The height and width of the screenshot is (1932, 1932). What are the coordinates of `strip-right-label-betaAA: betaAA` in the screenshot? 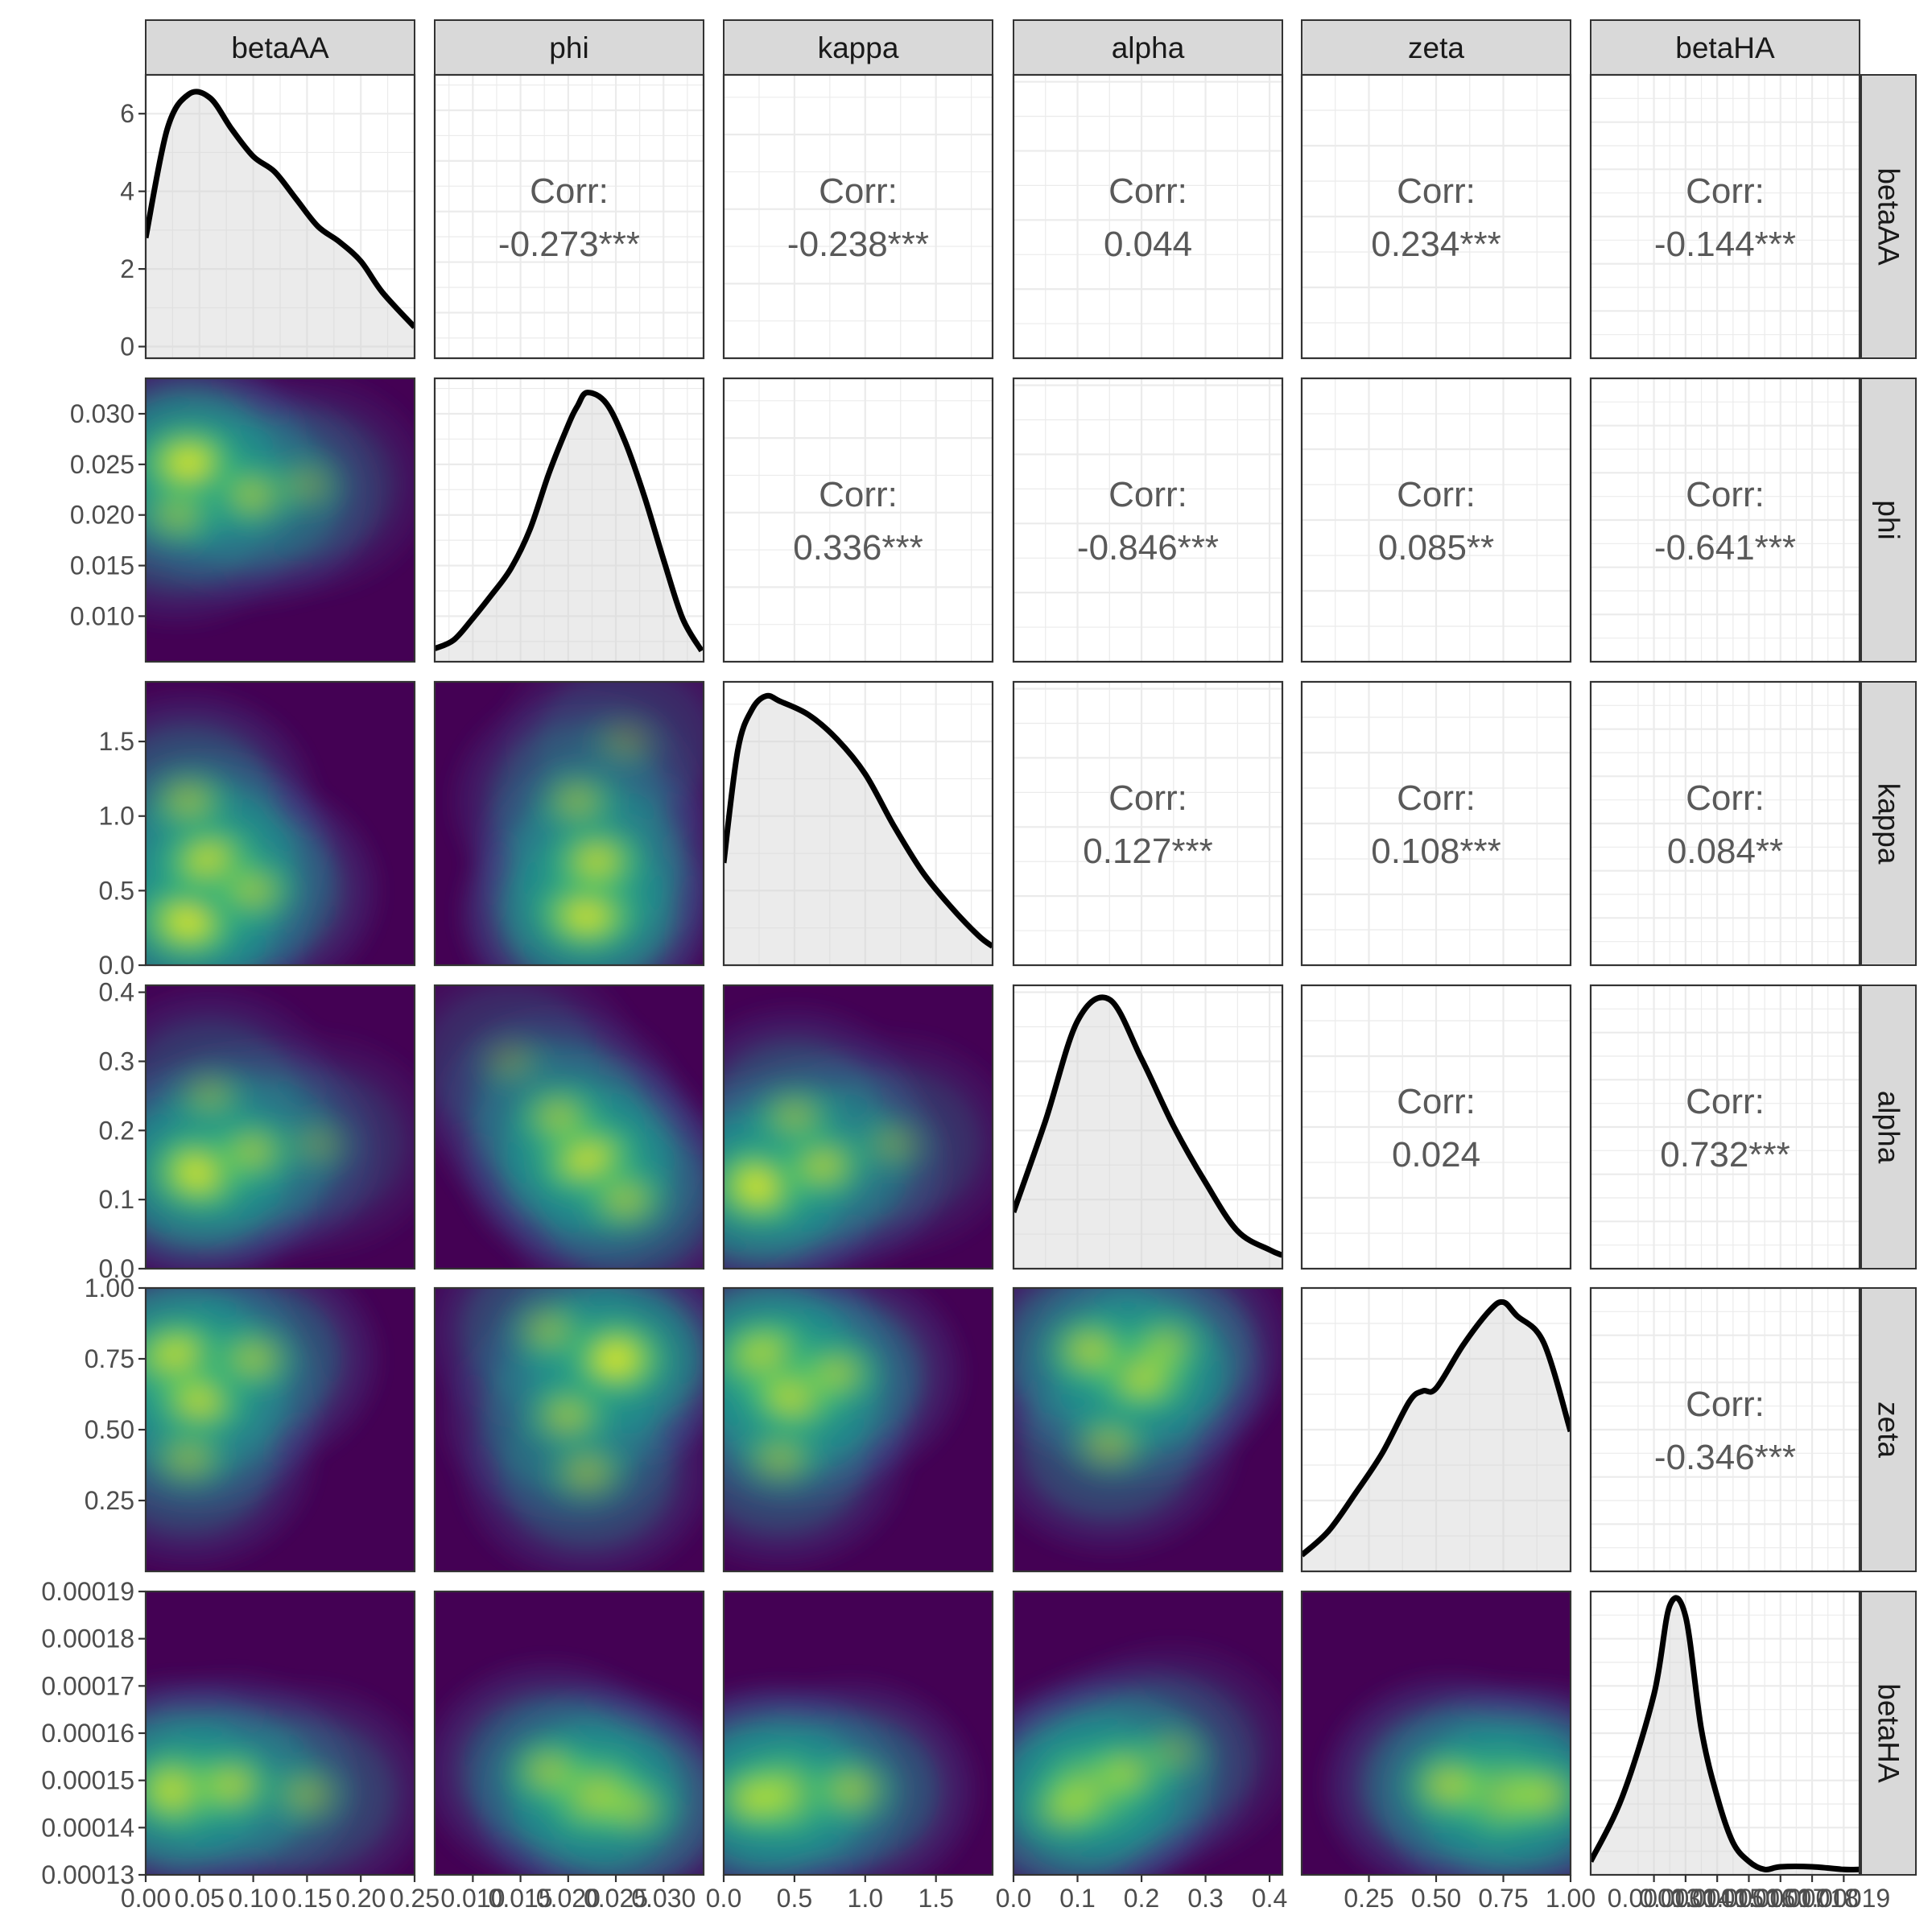 It's located at (1888, 216).